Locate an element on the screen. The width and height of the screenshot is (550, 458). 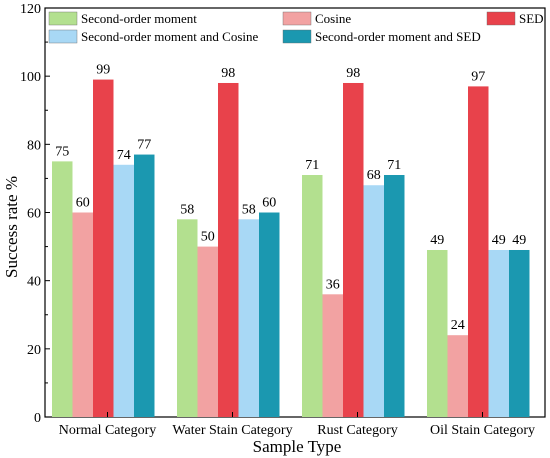
y-tick-label: 120 is located at coordinates (30, 9).